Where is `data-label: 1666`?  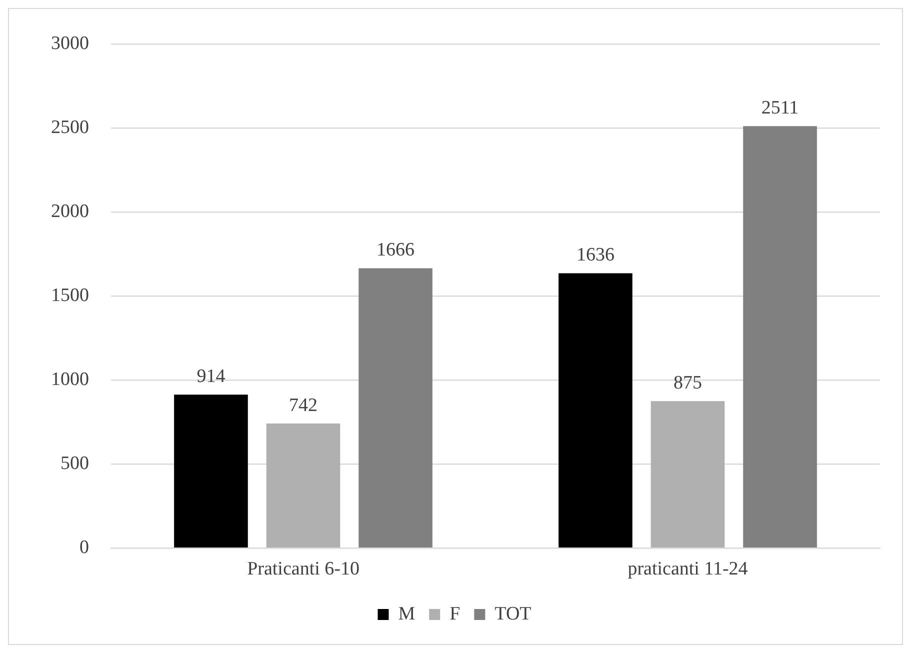
data-label: 1666 is located at coordinates (395, 250).